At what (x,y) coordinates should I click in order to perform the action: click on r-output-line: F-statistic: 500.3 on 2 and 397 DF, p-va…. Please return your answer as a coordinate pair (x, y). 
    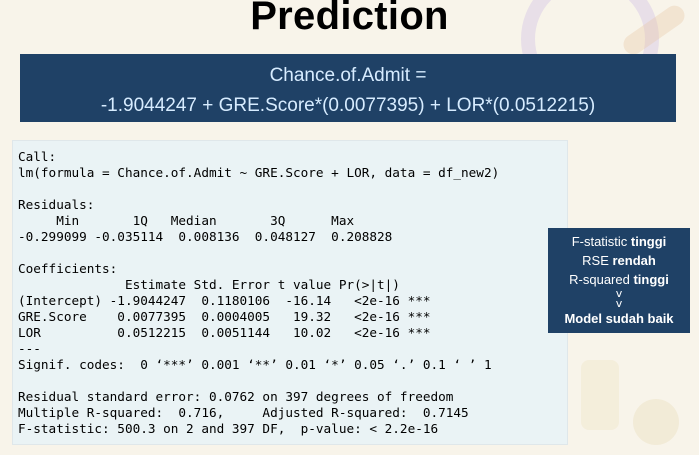
    Looking at the image, I should click on (228, 428).